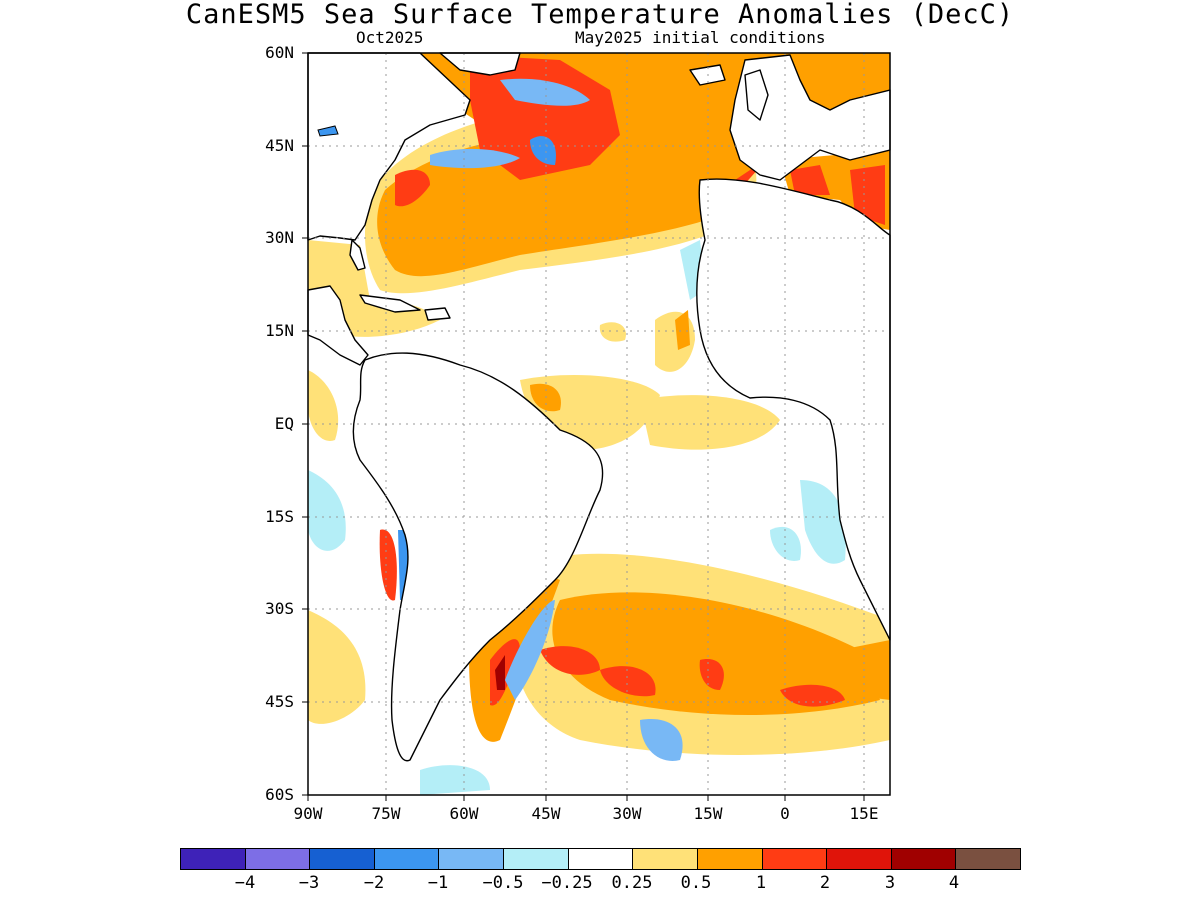  Describe the element at coordinates (323, 405) in the screenshot. I see `anomaly-pacific-tropical-warm` at that location.